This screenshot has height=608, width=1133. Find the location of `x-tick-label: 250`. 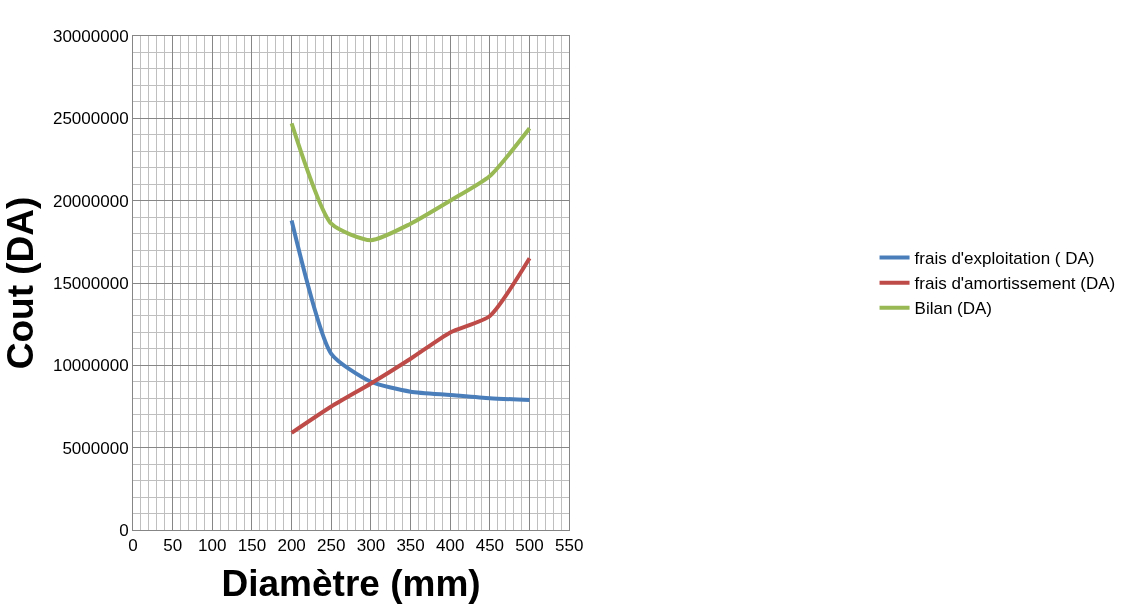

x-tick-label: 250 is located at coordinates (331, 546).